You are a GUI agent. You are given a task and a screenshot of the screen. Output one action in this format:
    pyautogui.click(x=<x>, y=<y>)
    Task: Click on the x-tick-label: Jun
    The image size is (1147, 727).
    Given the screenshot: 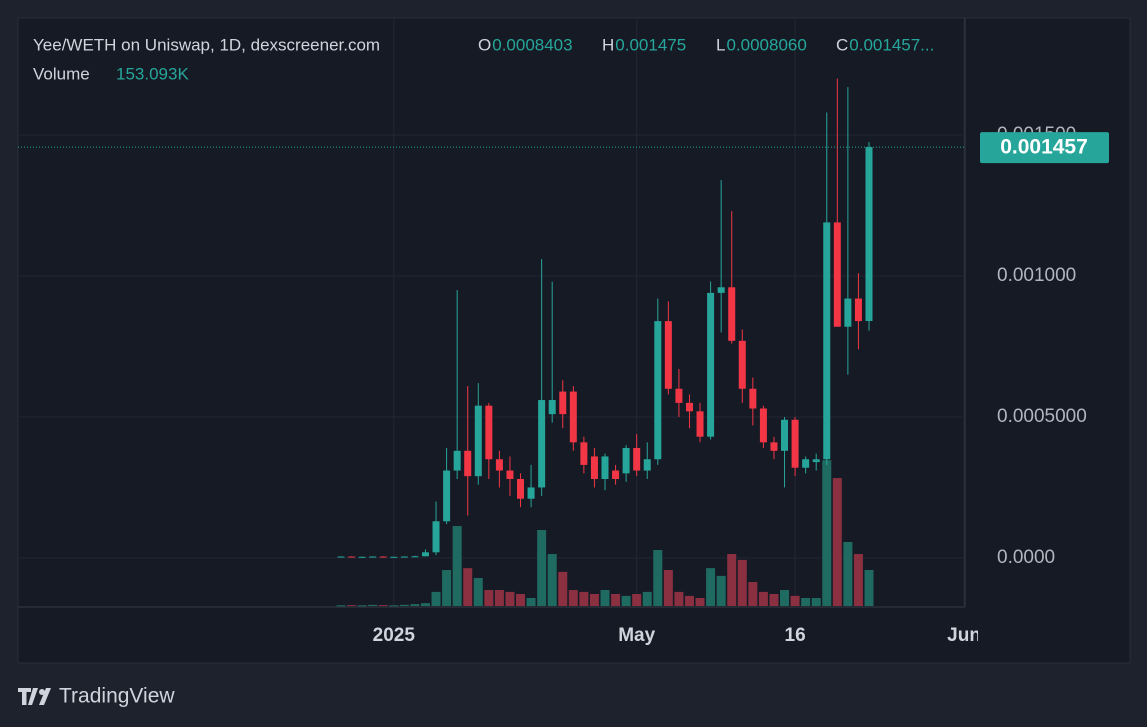 What is the action you would take?
    pyautogui.click(x=964, y=635)
    